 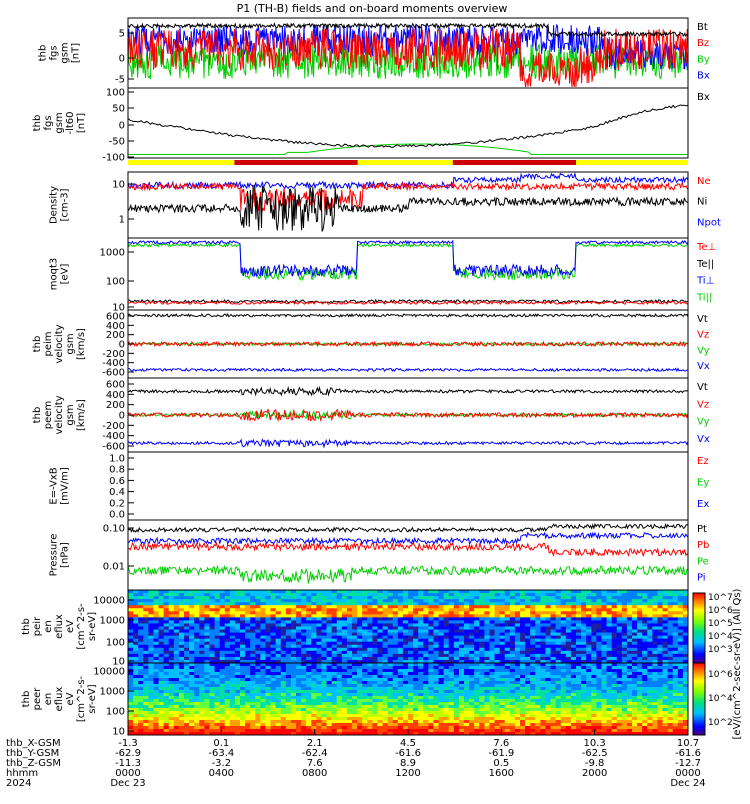 I want to click on panel-bg-efield, so click(x=408, y=486).